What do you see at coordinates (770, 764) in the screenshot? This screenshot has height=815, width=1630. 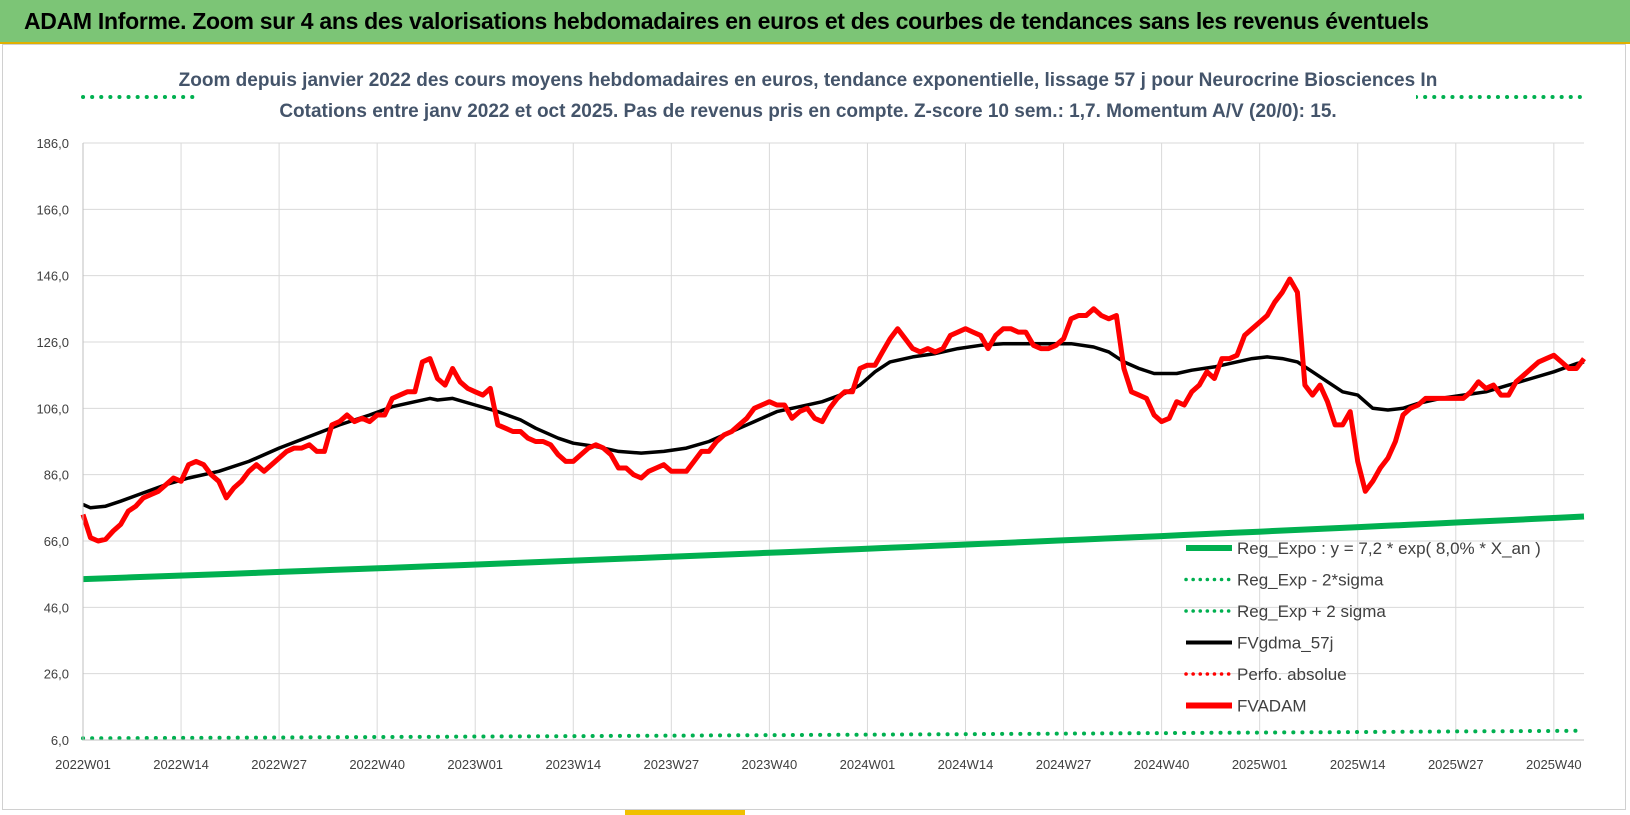 I see `x-tick-label: 2023W40` at bounding box center [770, 764].